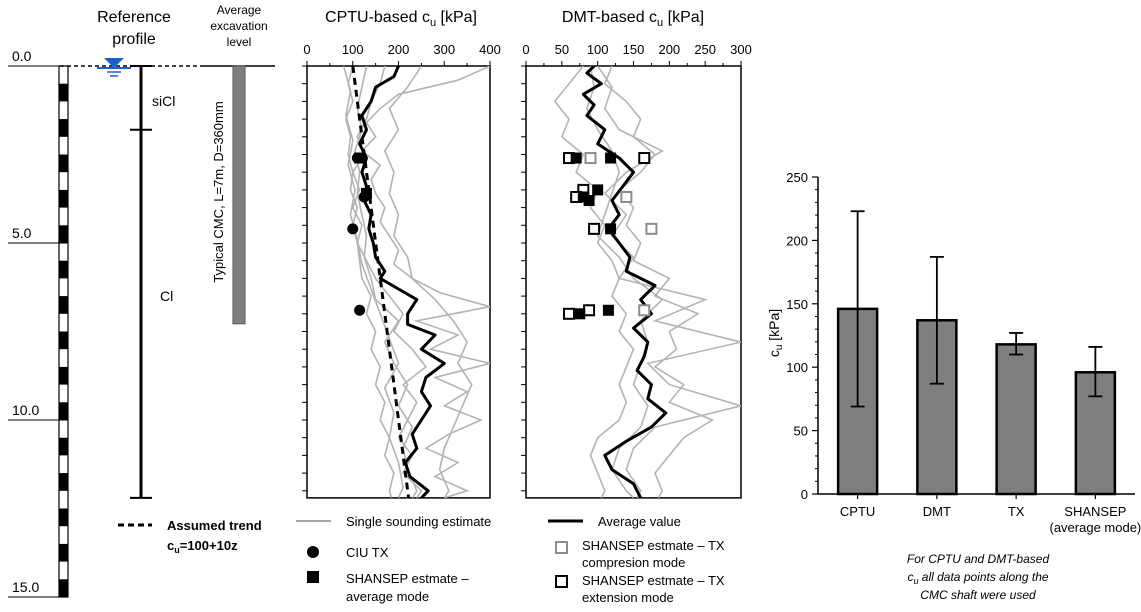 Image resolution: width=1141 pixels, height=612 pixels. Describe the element at coordinates (653, 545) in the screenshot. I see `legend-shansep-comp-line1: SHANSEP estmate – TX` at that location.